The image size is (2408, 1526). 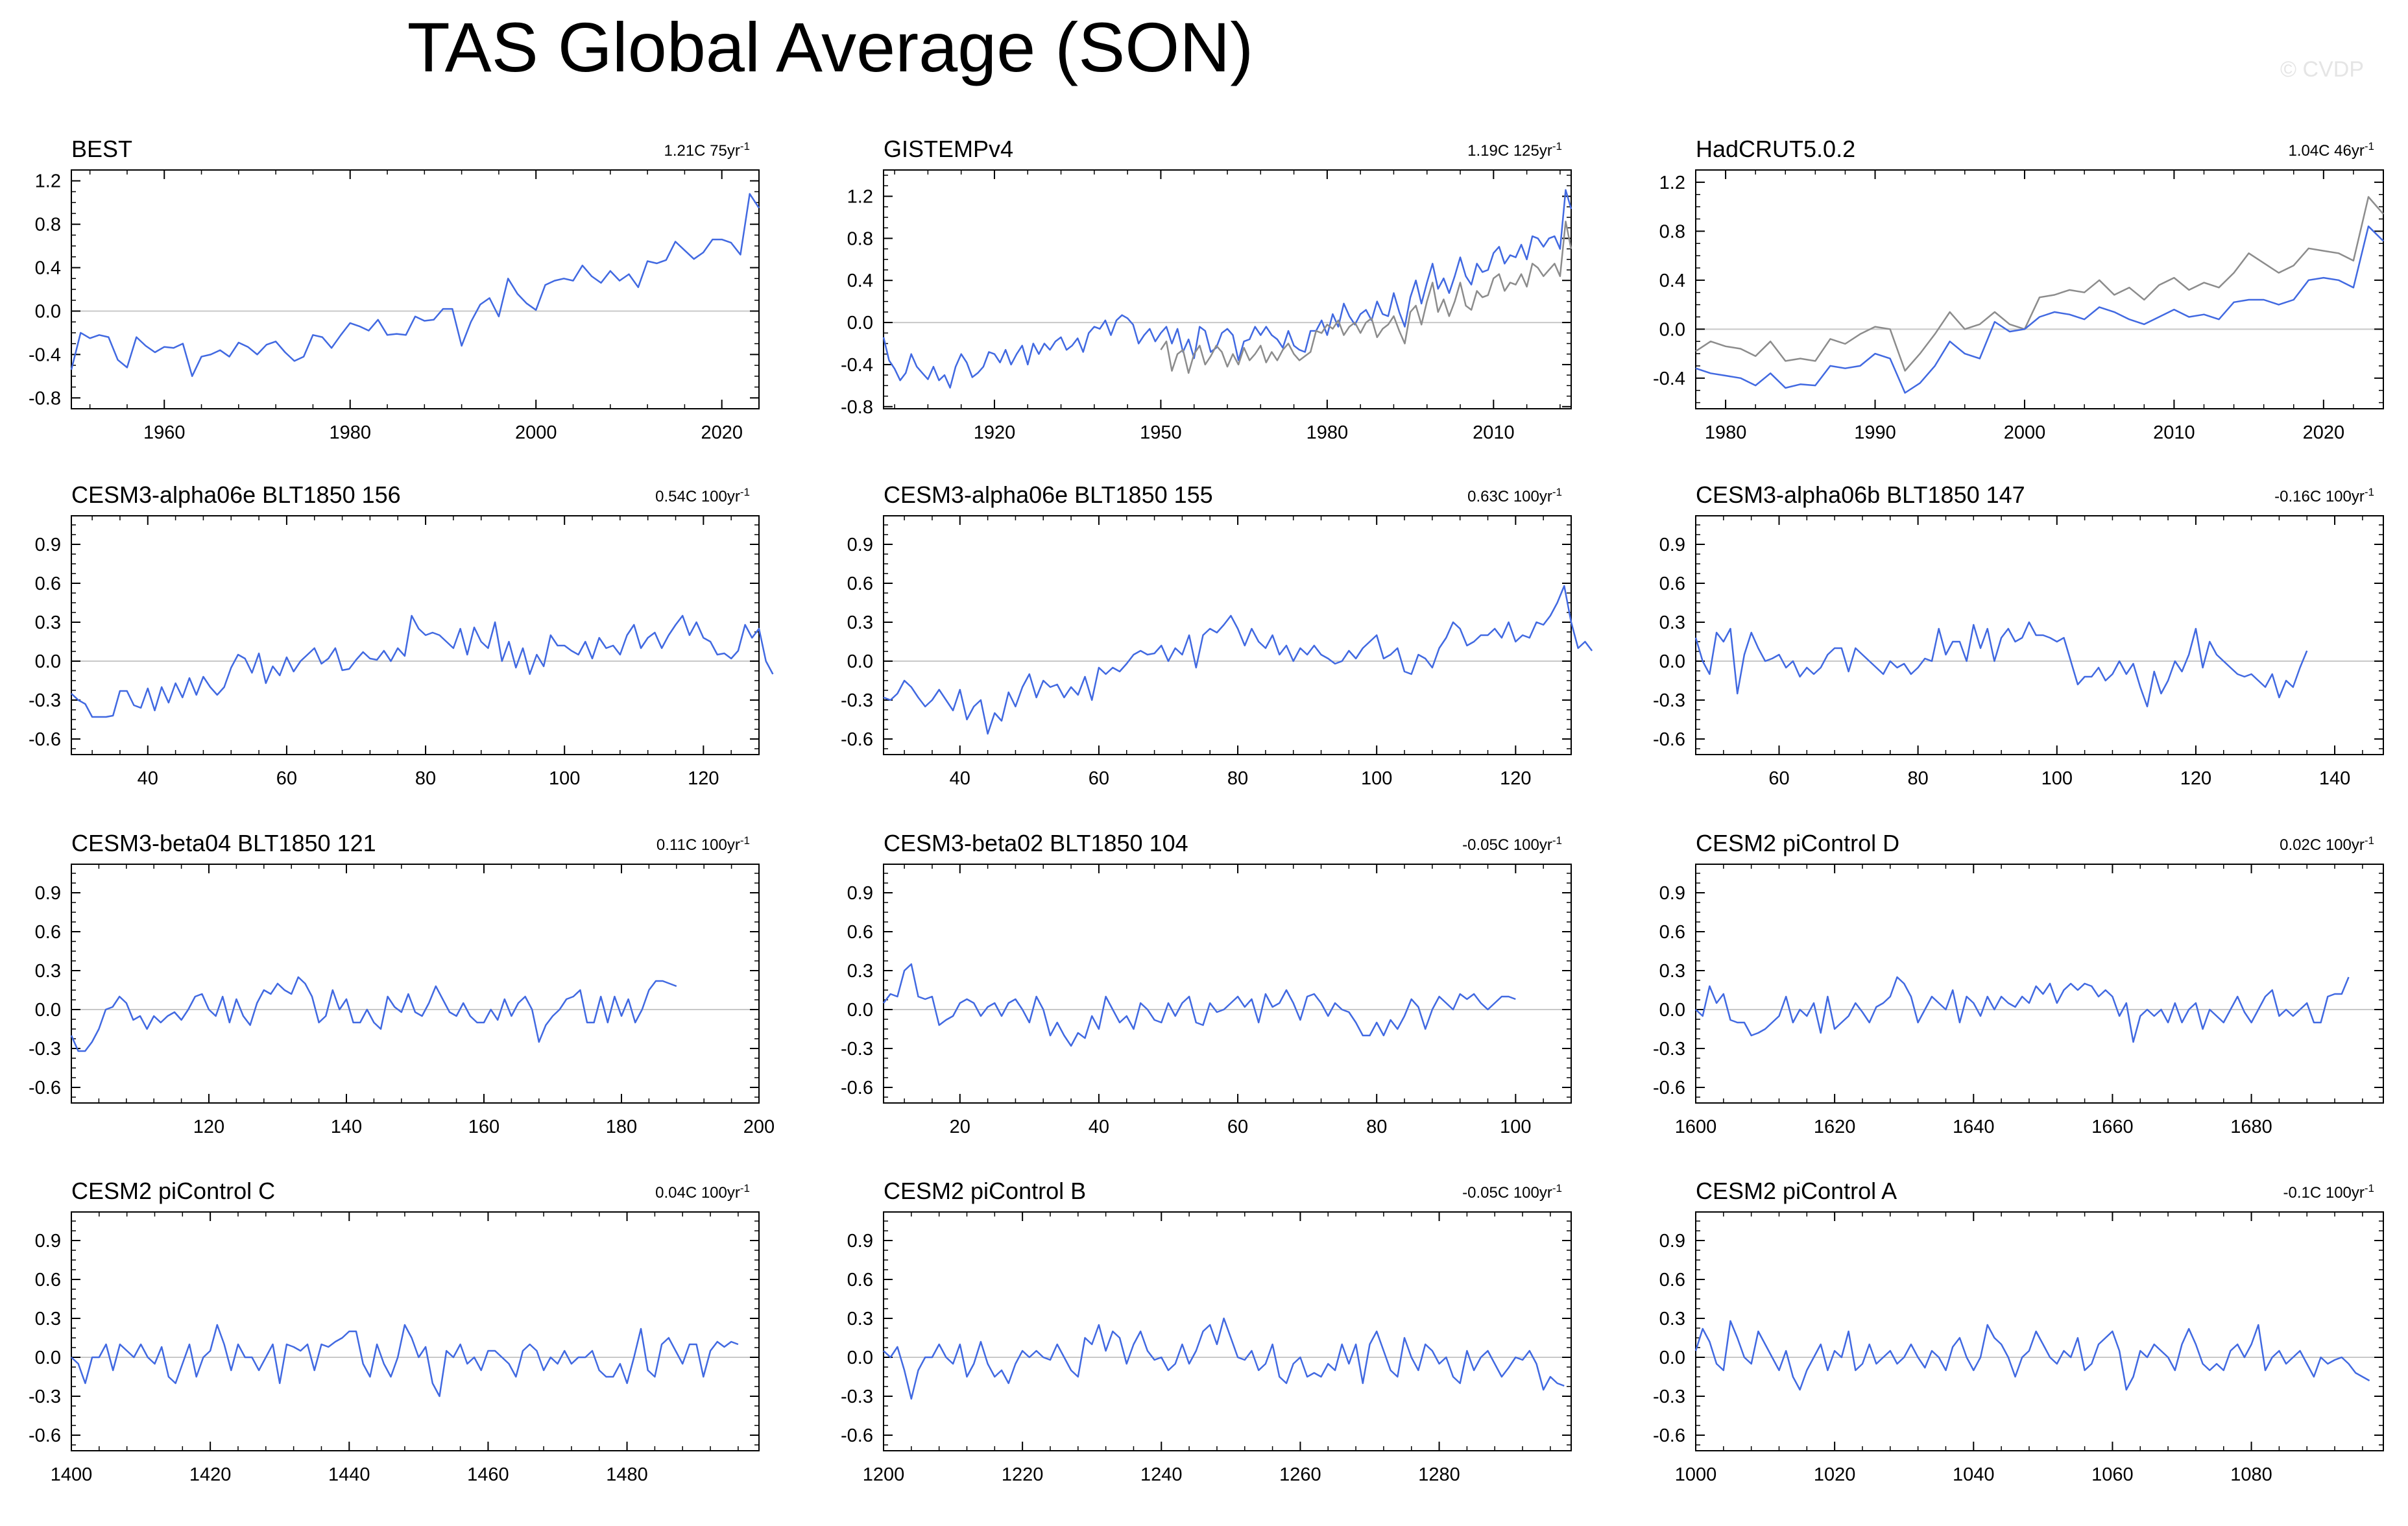 I want to click on obs-series-line, so click(x=2039, y=284).